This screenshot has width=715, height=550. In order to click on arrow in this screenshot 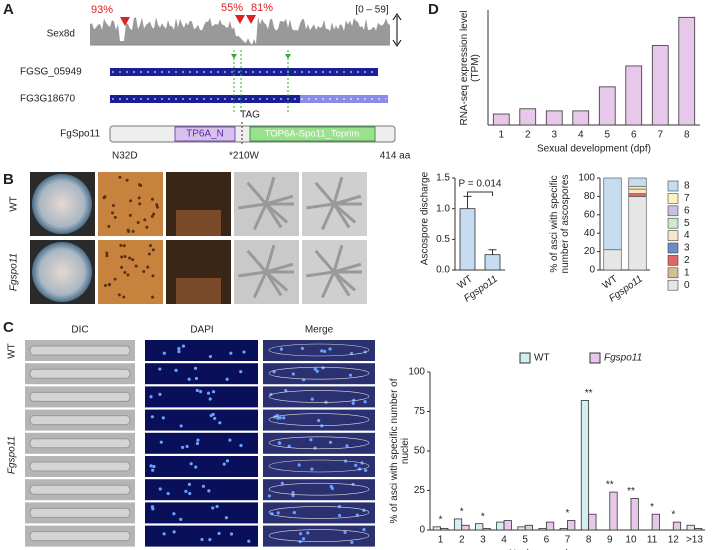, I will do `click(261, 56)`.